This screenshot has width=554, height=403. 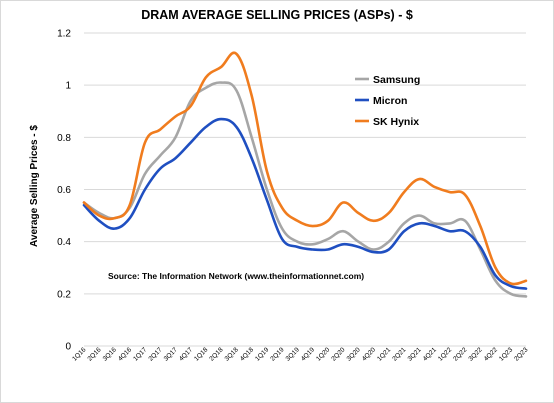 What do you see at coordinates (64, 294) in the screenshot?
I see `y-tick-label: 0.2` at bounding box center [64, 294].